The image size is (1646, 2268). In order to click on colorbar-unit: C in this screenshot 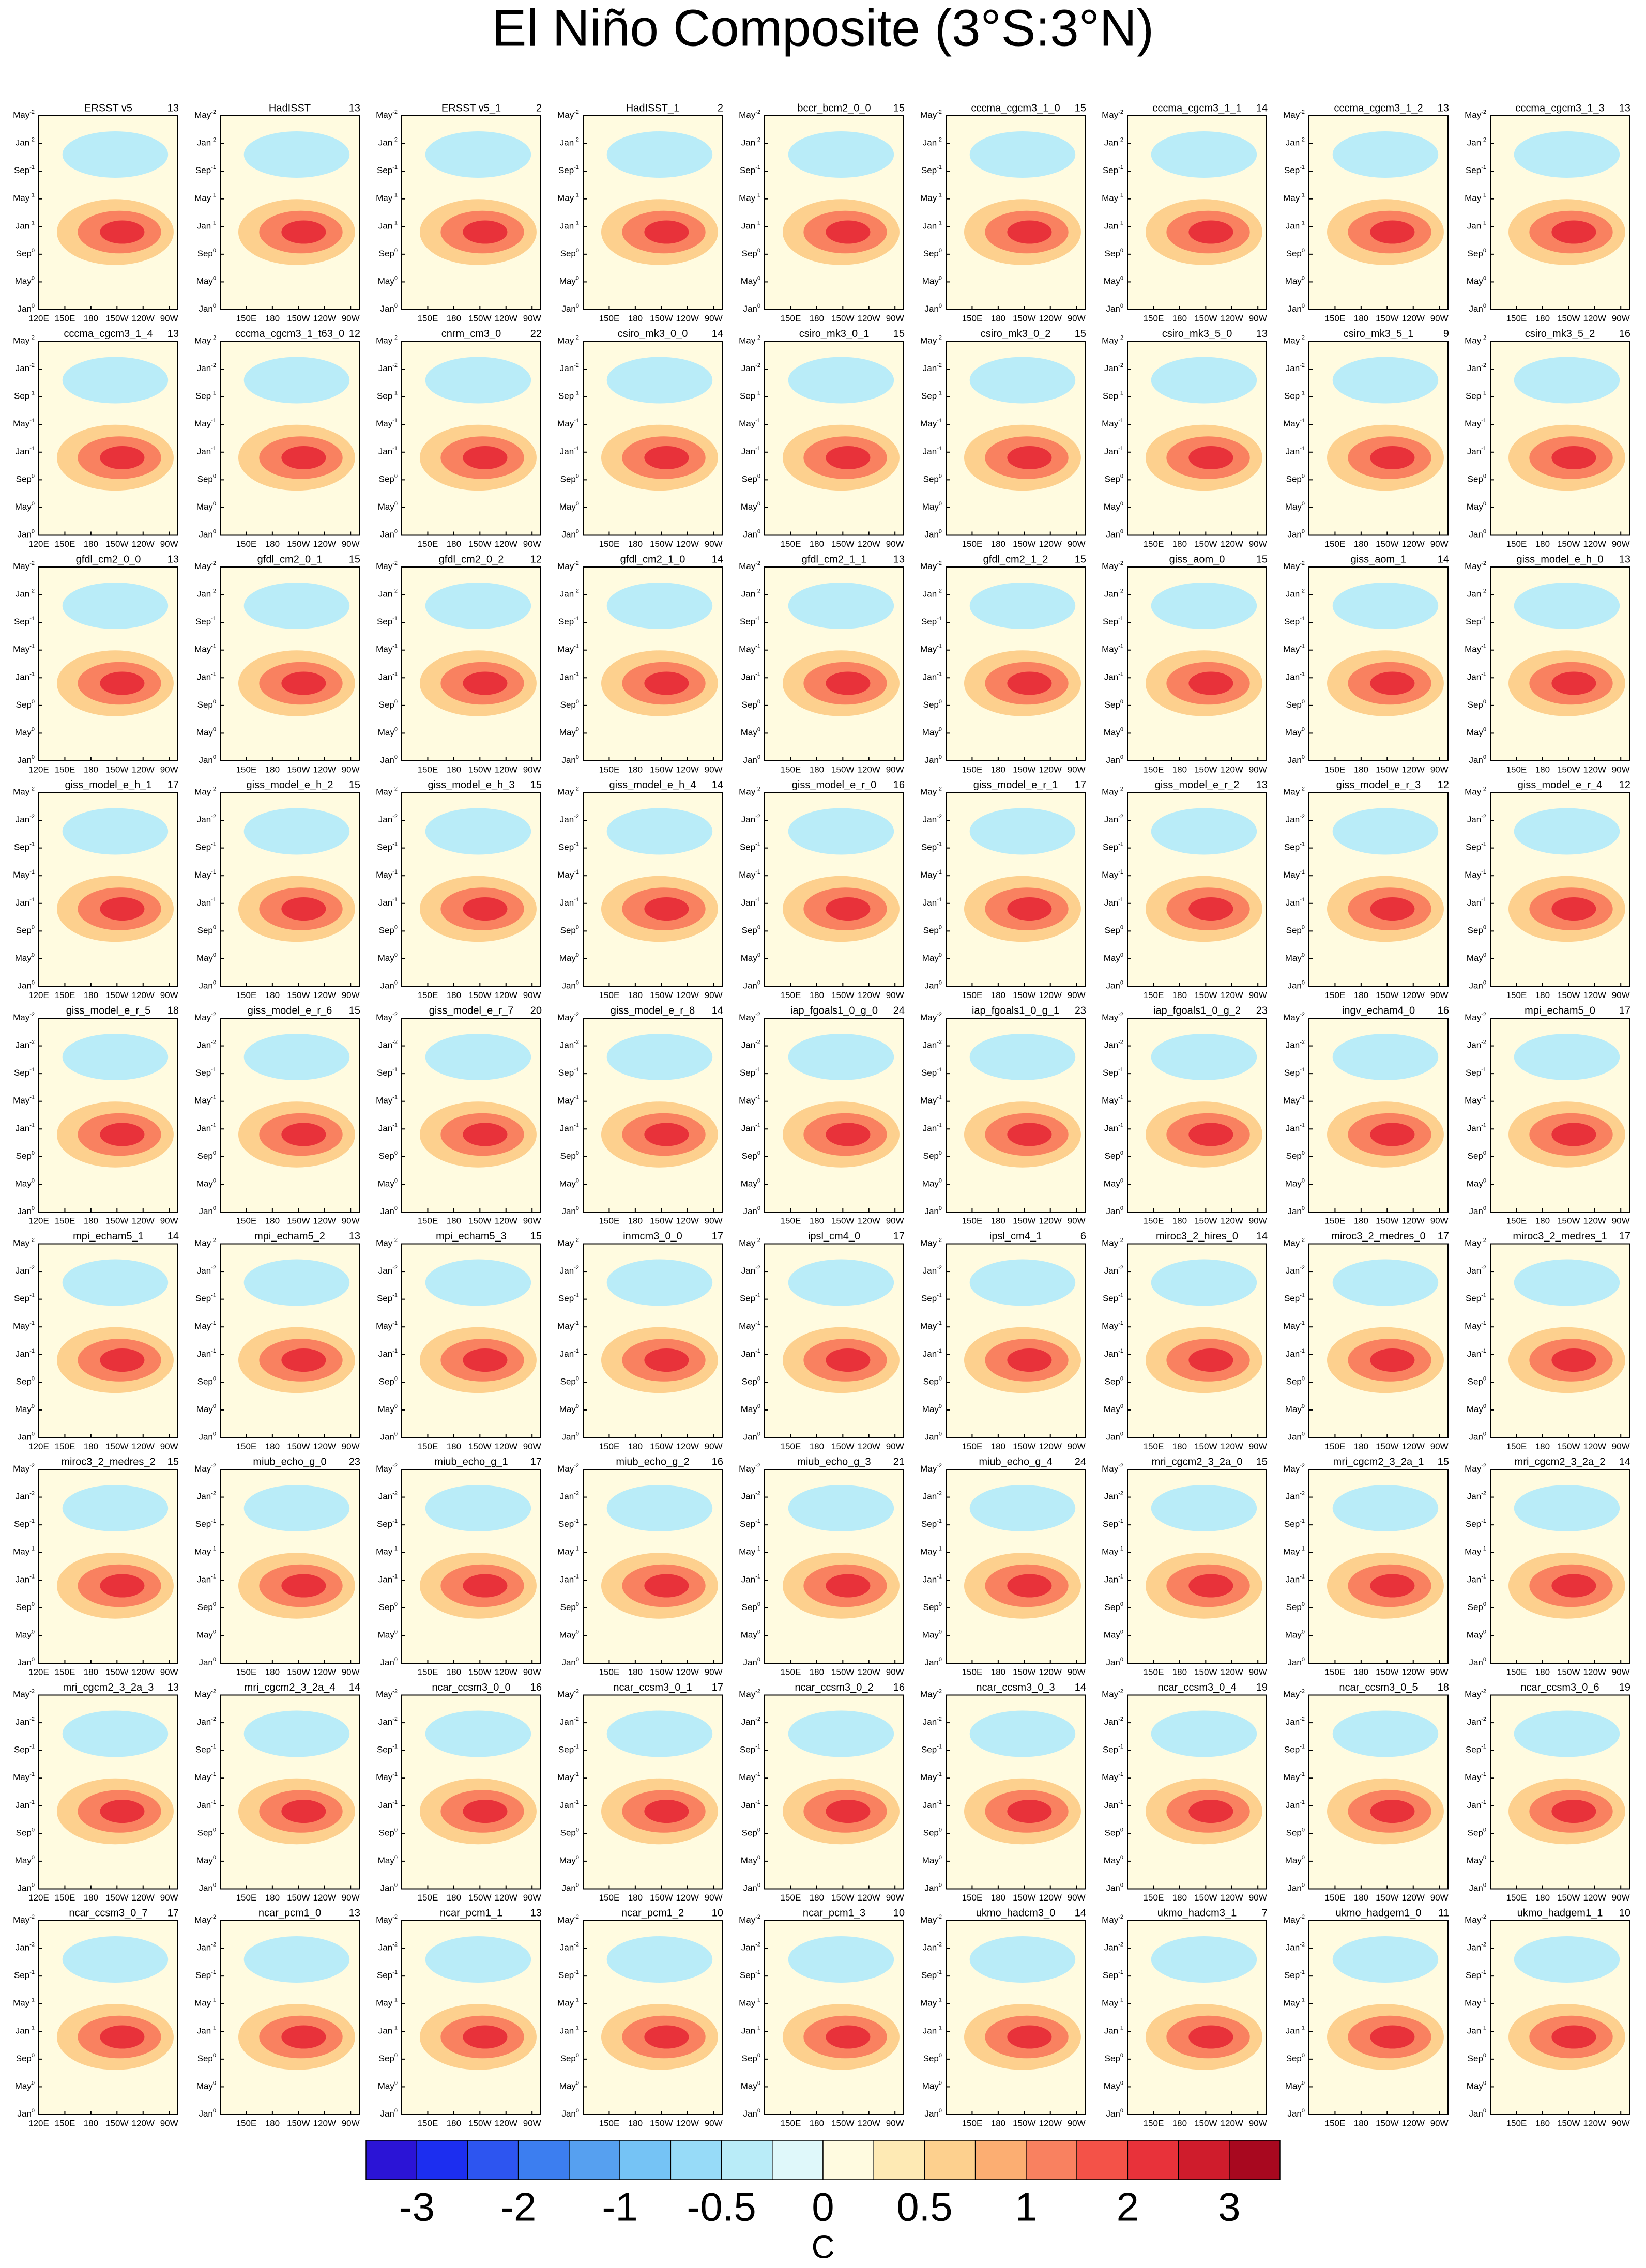, I will do `click(824, 2247)`.